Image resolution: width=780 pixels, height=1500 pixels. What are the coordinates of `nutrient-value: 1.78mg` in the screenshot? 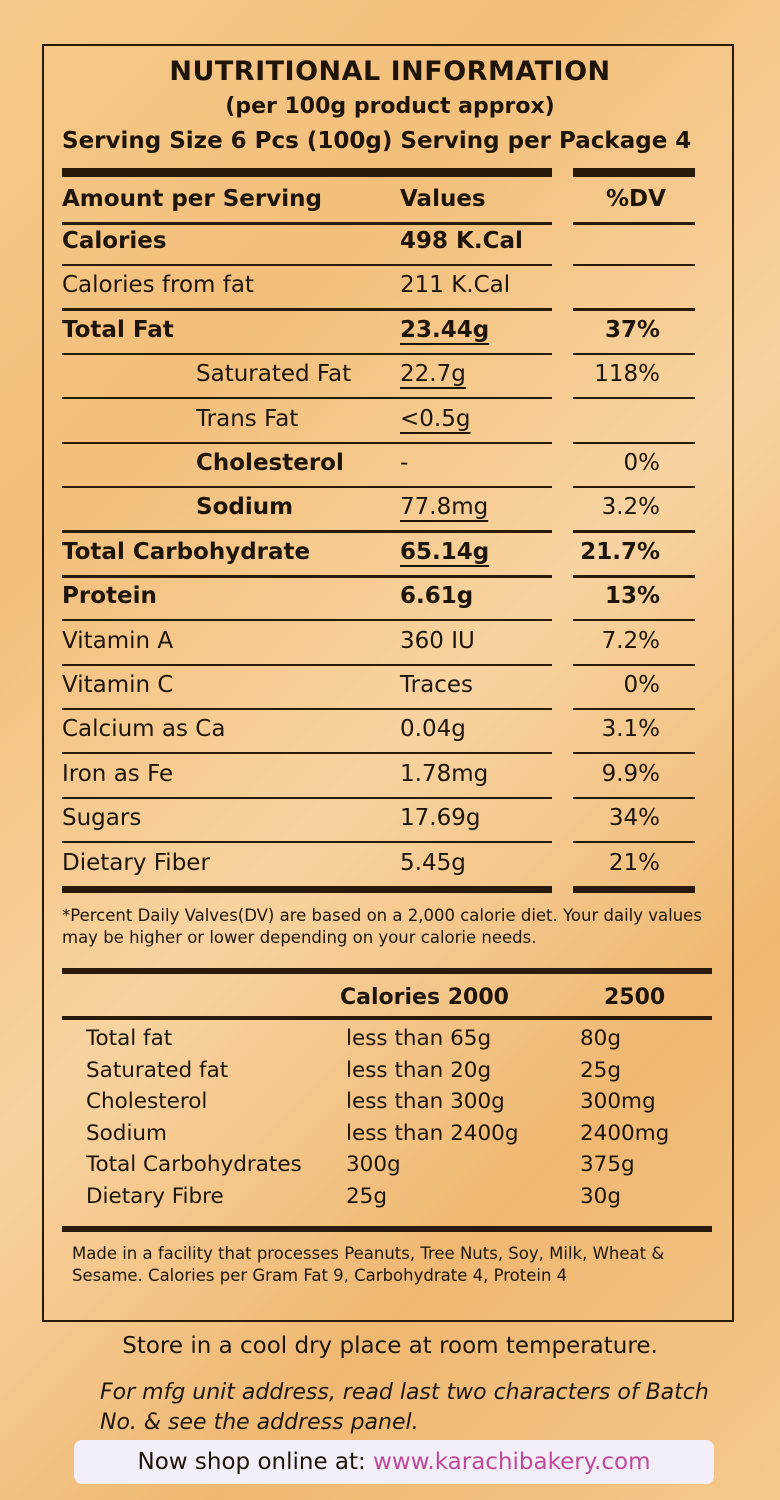 It's located at (444, 773).